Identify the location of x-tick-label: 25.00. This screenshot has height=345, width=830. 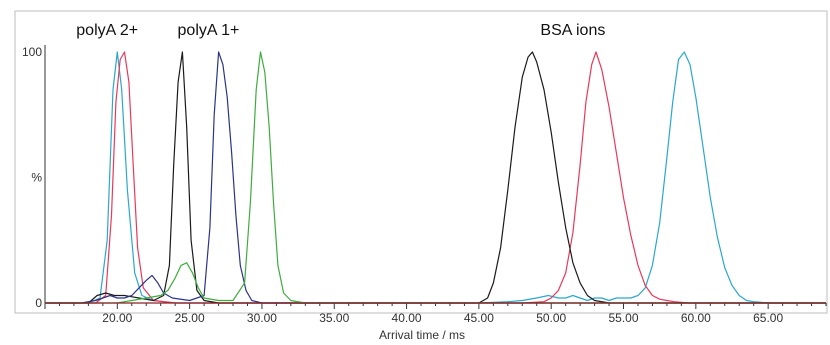
(190, 318).